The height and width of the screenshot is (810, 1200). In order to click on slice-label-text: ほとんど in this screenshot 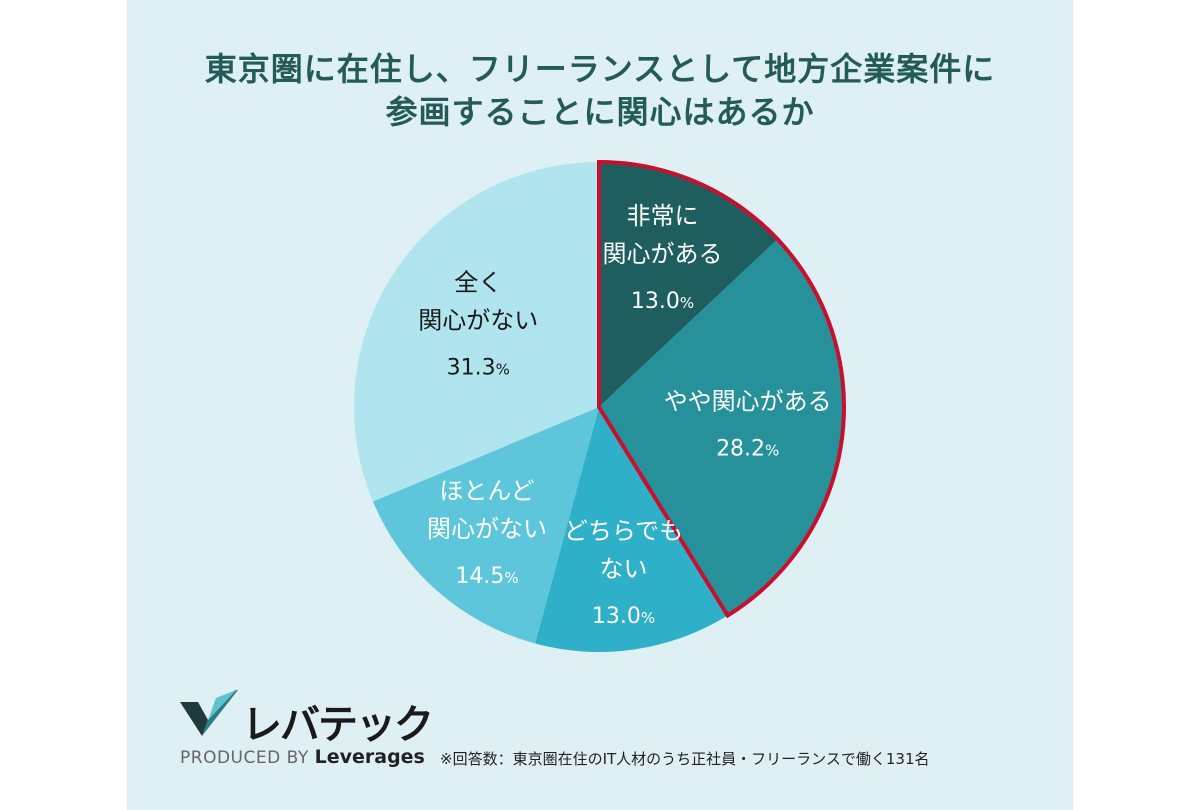, I will do `click(486, 491)`.